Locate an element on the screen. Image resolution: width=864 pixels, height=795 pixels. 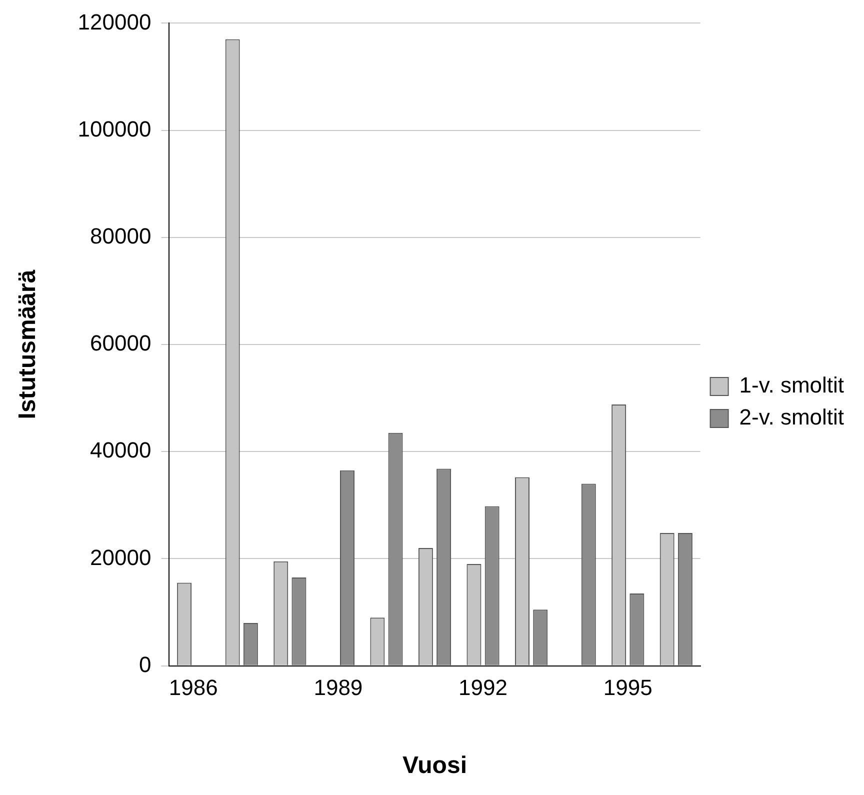
y-tick-label: 0 is located at coordinates (145, 664).